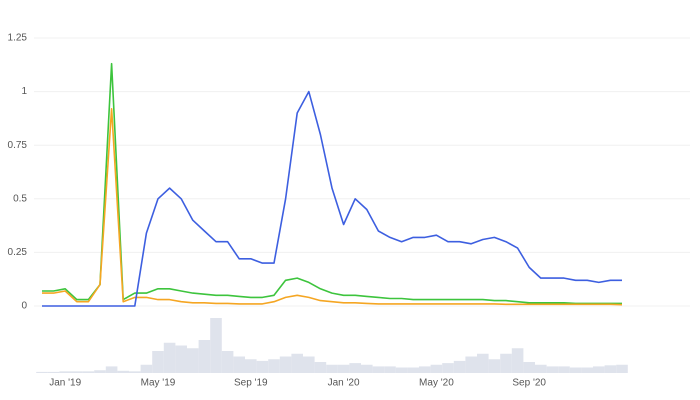 The width and height of the screenshot is (700, 400). Describe the element at coordinates (18, 38) in the screenshot. I see `y-tick-label: 1.25` at that location.